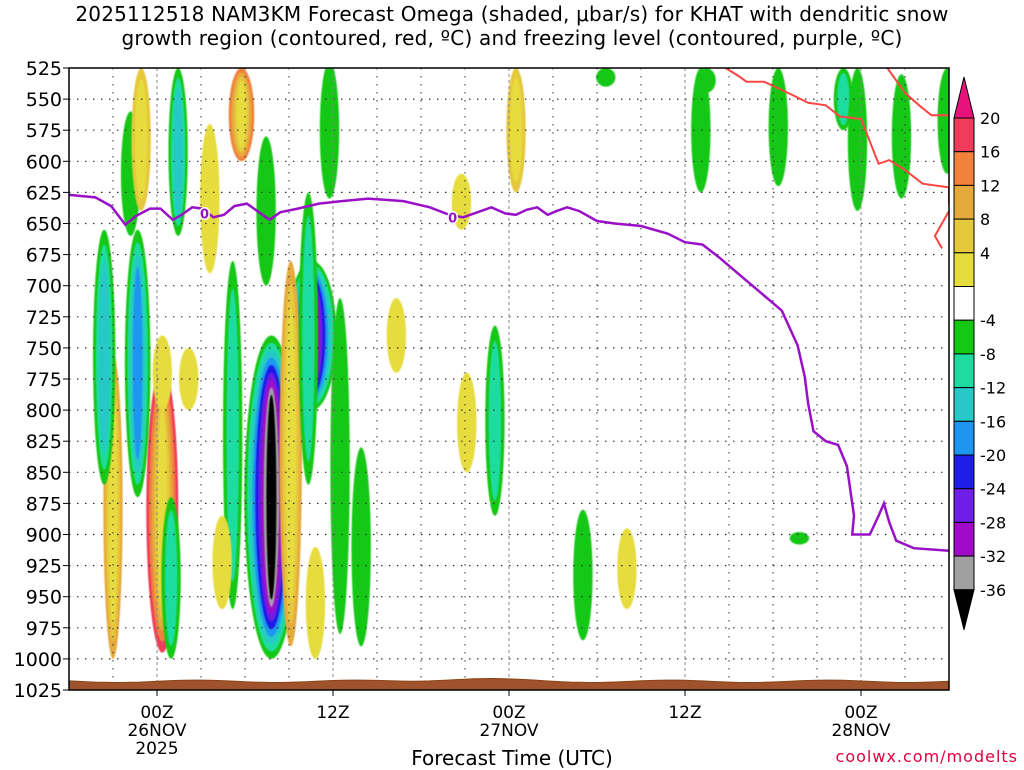 Image resolution: width=1024 pixels, height=770 pixels. What do you see at coordinates (926, 756) in the screenshot?
I see `credit-link: coolwx.com/modelts` at bounding box center [926, 756].